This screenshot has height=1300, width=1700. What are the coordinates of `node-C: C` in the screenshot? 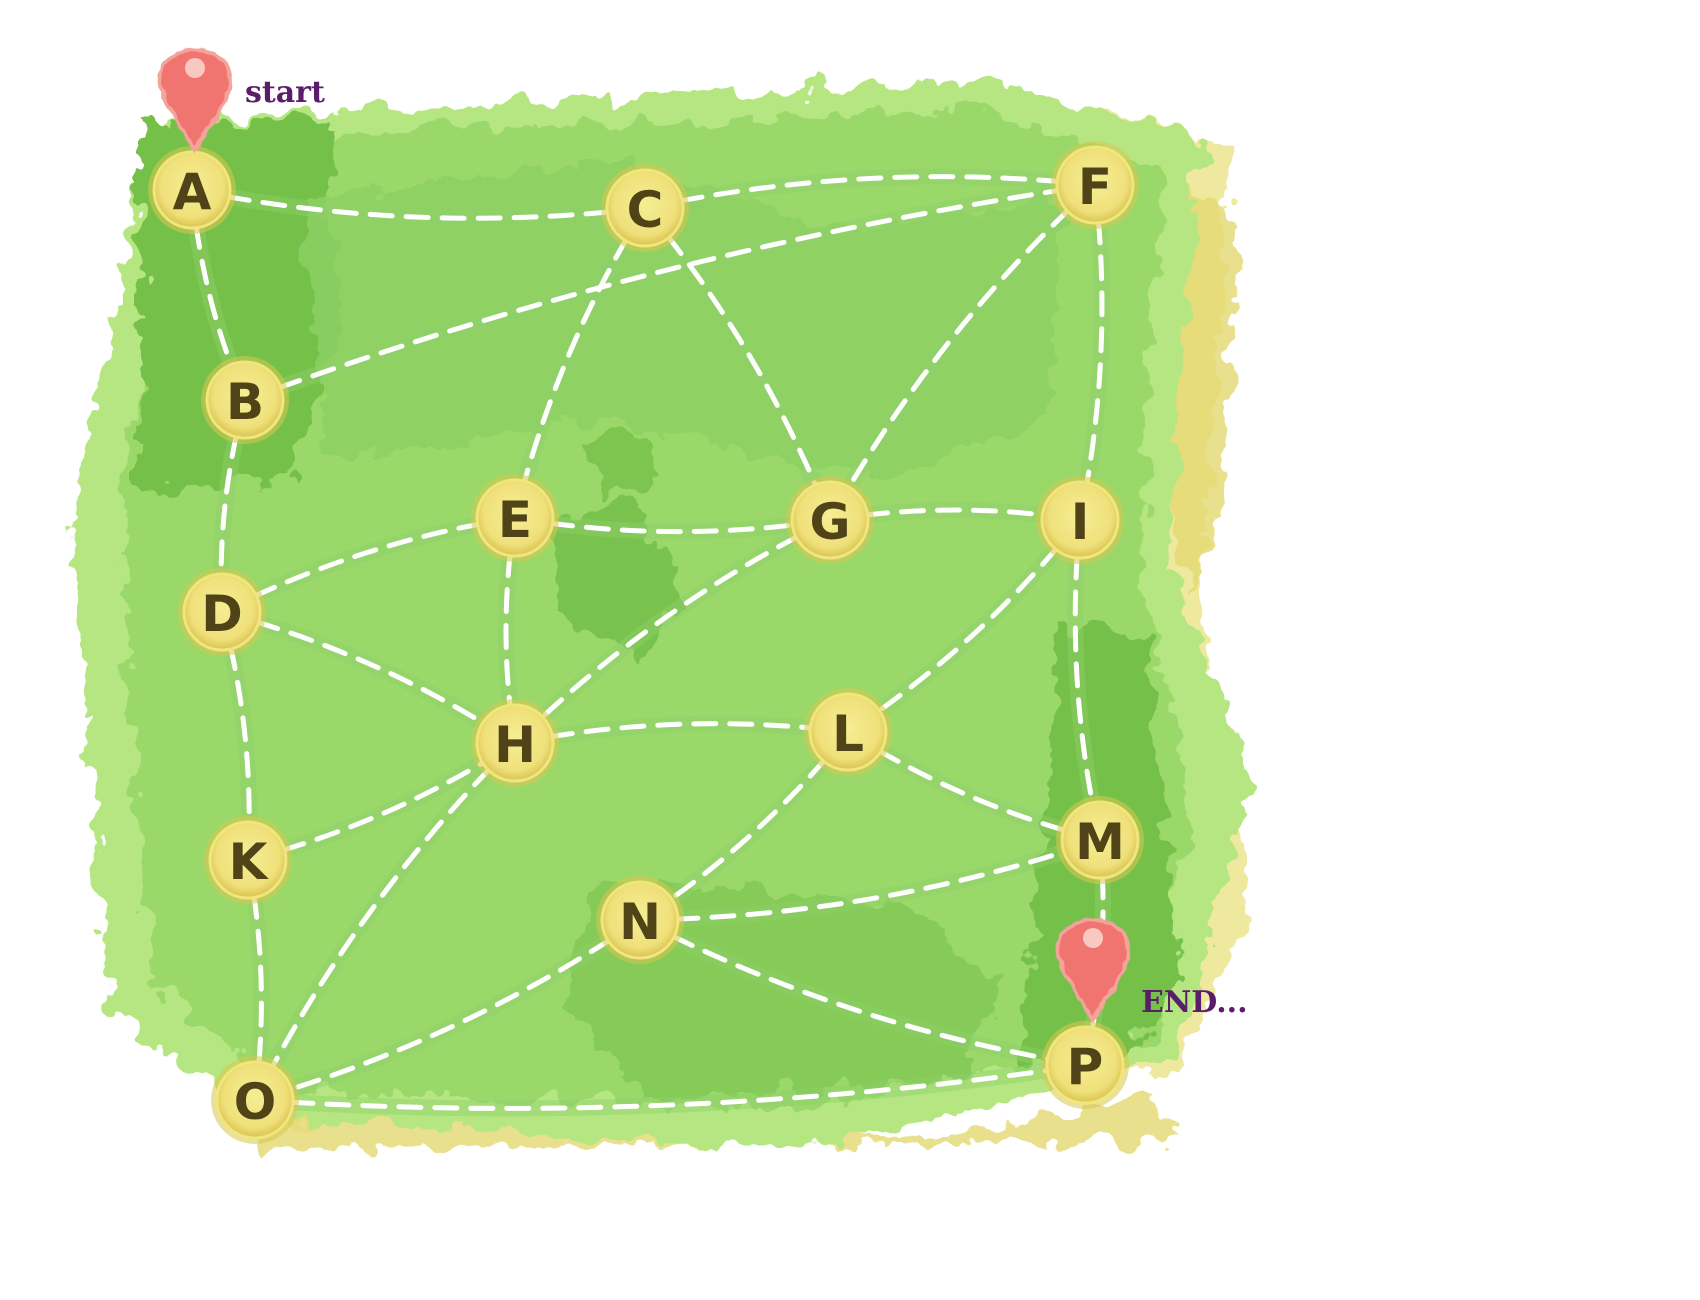 It's located at (645, 208).